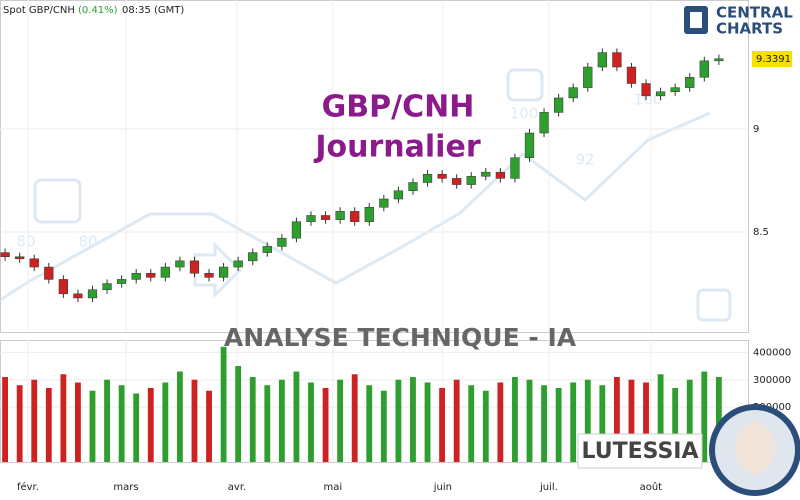 This screenshot has width=800, height=500. I want to click on logo-text: CENTRAL, so click(754, 13).